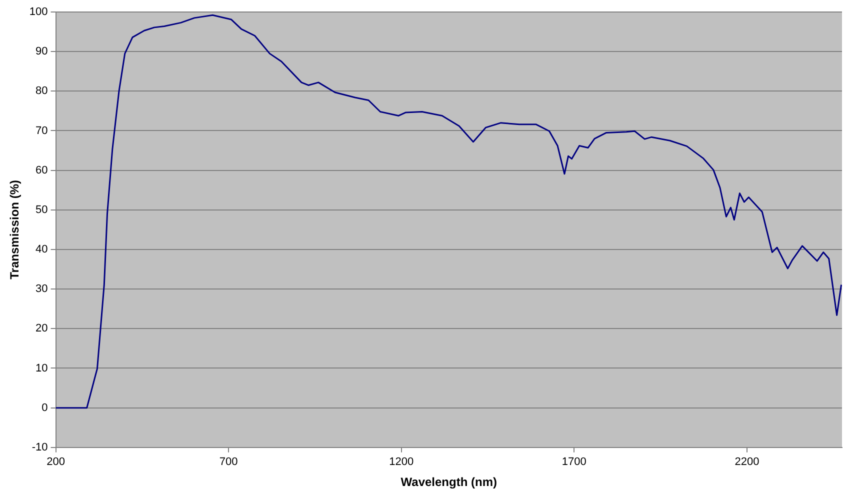 The height and width of the screenshot is (496, 844). Describe the element at coordinates (55, 462) in the screenshot. I see `x-tick-label: 200` at that location.